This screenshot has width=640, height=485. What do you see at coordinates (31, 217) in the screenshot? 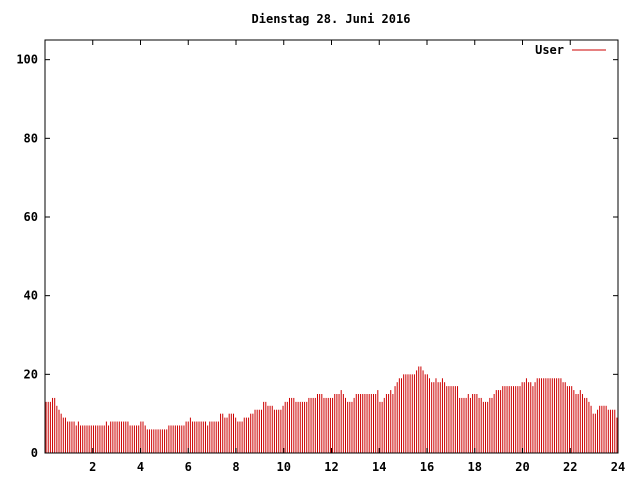
I see `y-tick-label: 60` at bounding box center [31, 217].